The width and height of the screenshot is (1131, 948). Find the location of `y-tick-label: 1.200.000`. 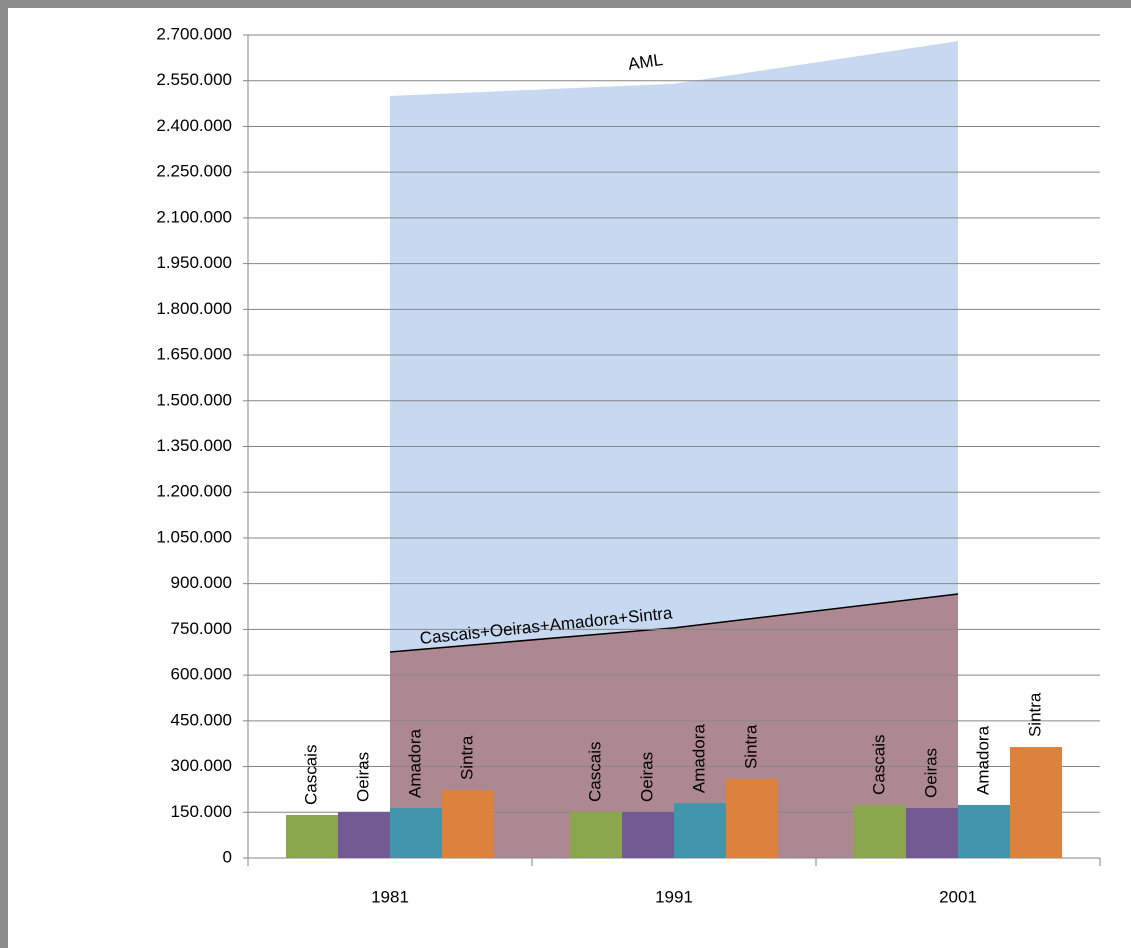

y-tick-label: 1.200.000 is located at coordinates (194, 491).